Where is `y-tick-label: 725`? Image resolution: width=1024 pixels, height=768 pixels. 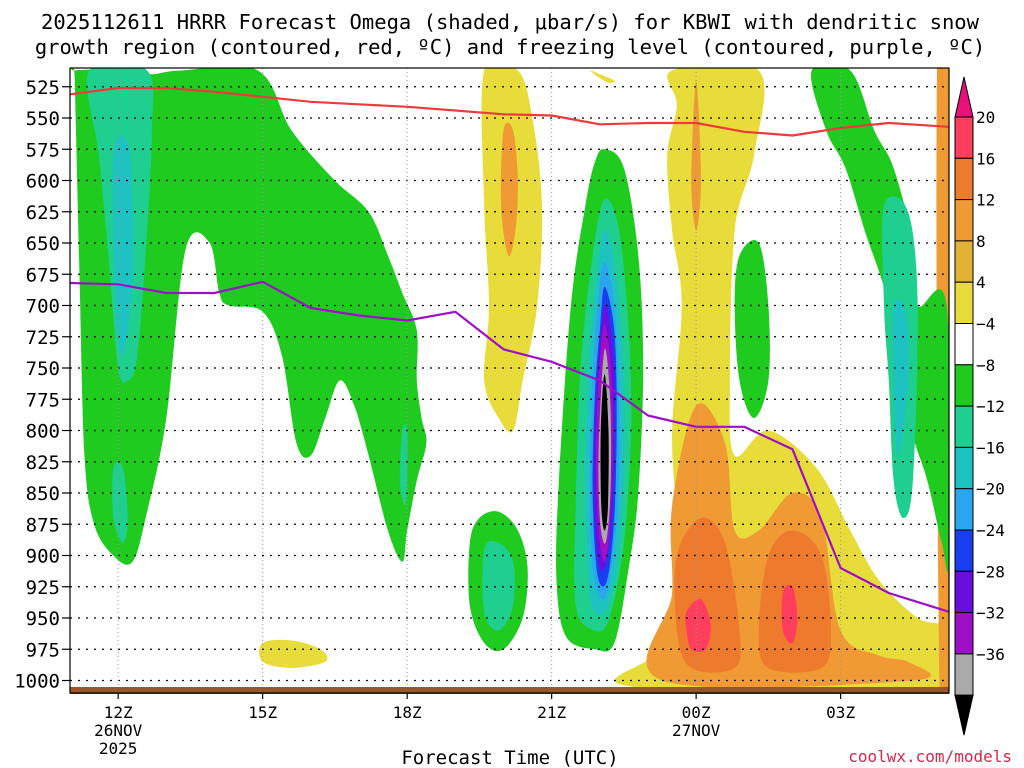
y-tick-label: 725 is located at coordinates (43, 338).